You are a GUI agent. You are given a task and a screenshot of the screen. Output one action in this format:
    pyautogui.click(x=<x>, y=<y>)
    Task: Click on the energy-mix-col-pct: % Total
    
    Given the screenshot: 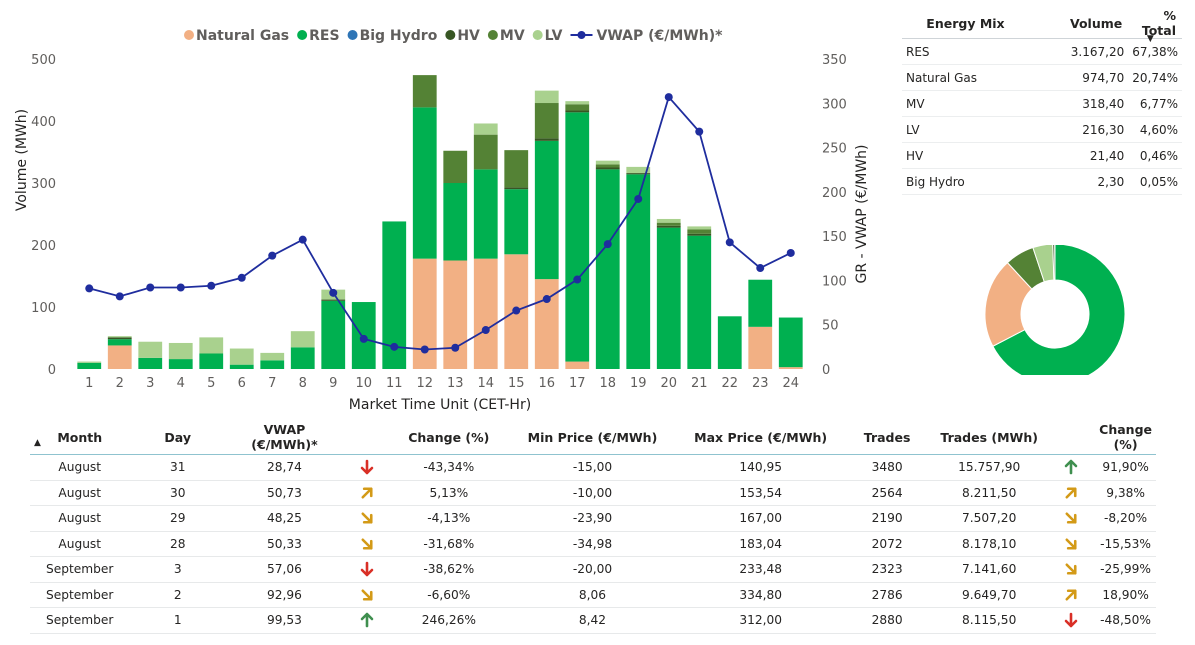 What is the action you would take?
    pyautogui.click(x=1158, y=23)
    